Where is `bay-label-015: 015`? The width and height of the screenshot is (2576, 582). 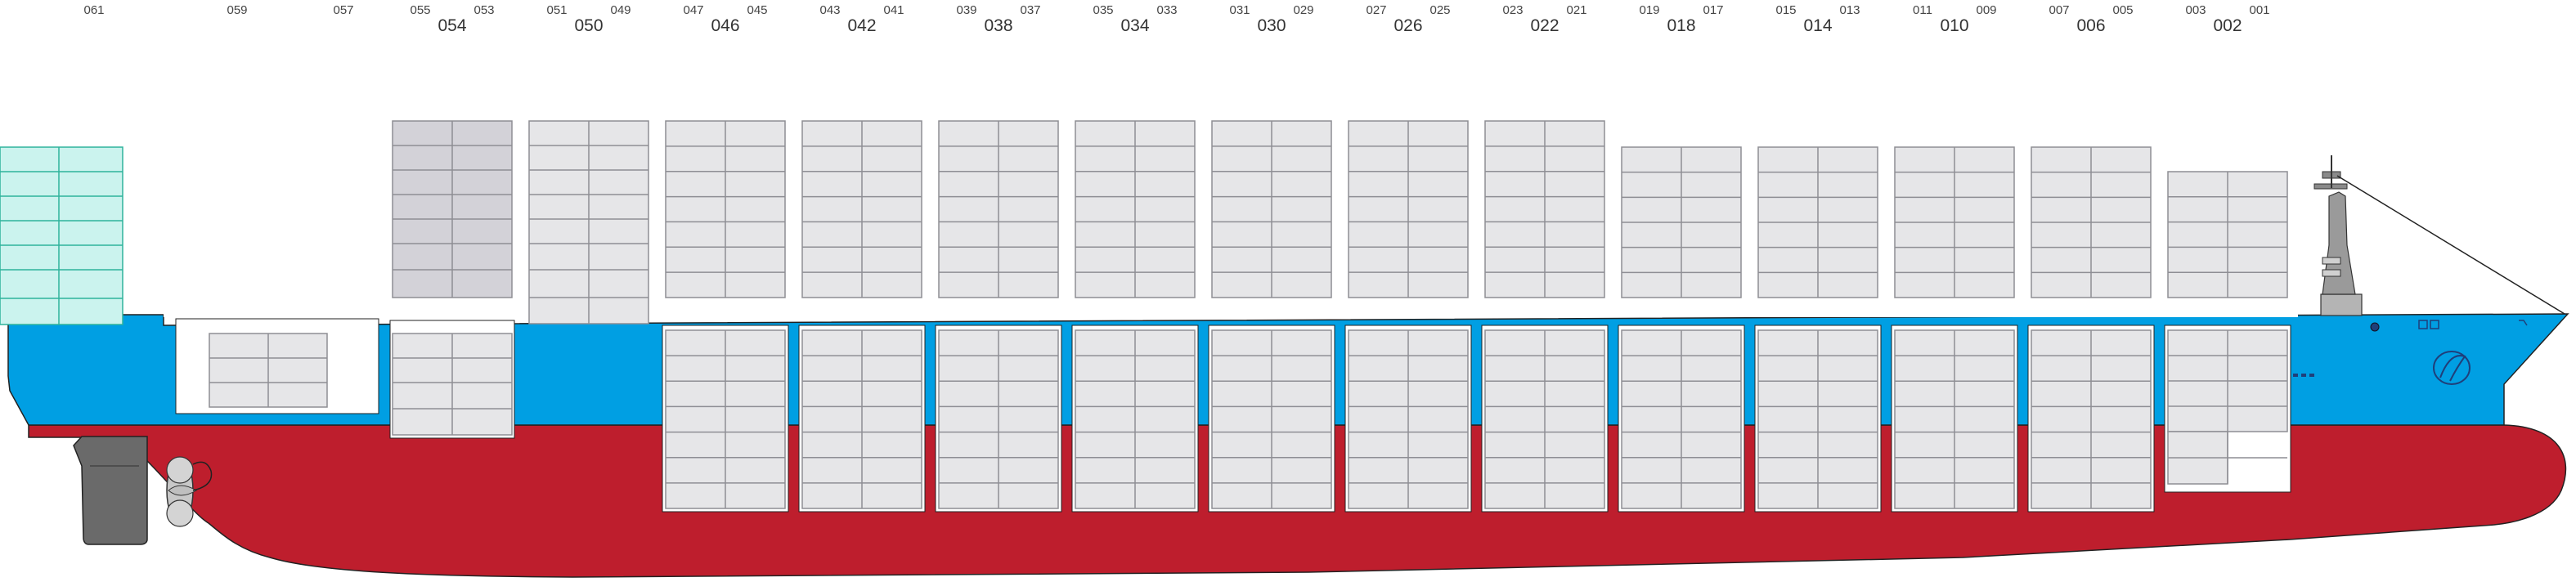 bay-label-015: 015 is located at coordinates (1785, 10).